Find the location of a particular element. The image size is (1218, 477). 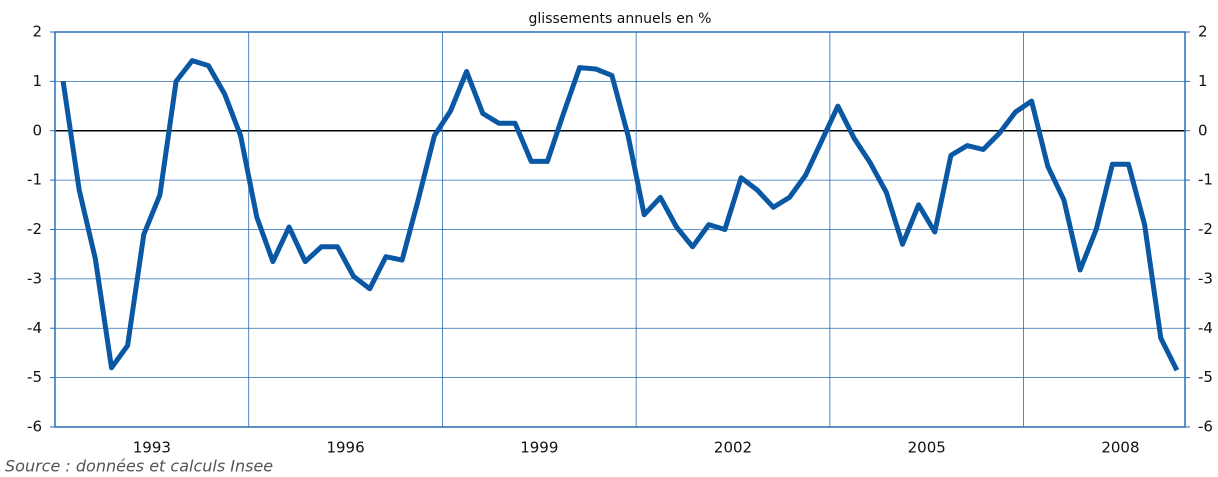

x-tick-label: 2005 is located at coordinates (927, 448).